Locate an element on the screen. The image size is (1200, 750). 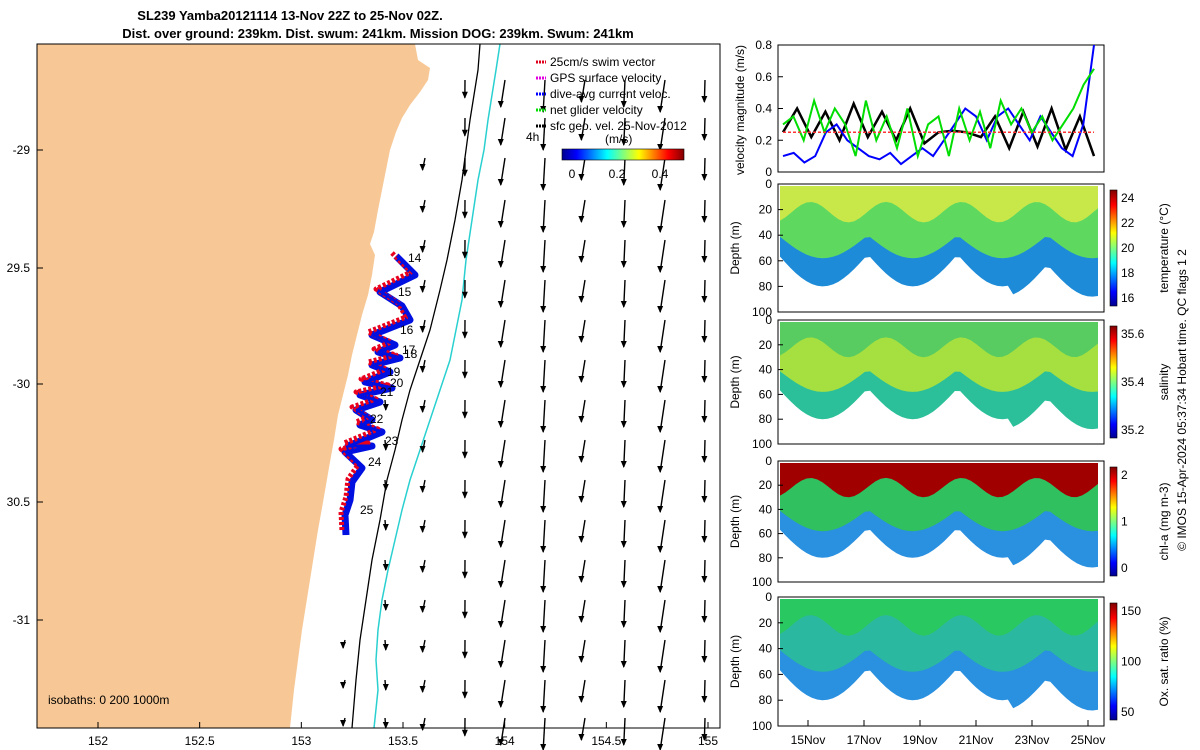
section-colorbar-tick: 0 is located at coordinates (1124, 568).